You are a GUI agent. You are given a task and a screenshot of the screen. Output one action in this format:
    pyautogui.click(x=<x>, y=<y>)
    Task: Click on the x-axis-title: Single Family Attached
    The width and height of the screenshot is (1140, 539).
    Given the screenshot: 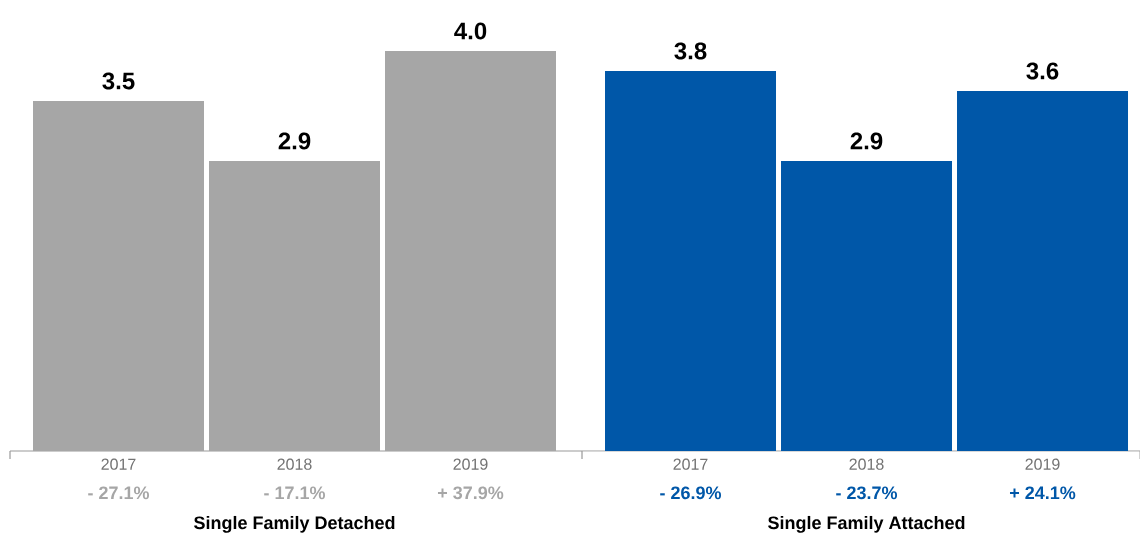 What is the action you would take?
    pyautogui.click(x=866, y=524)
    